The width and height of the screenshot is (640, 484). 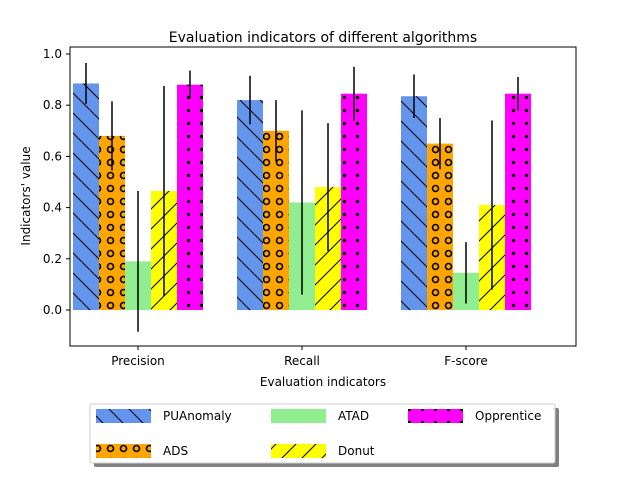 I want to click on x-axis: Precision Recall F-score, so click(x=299, y=357).